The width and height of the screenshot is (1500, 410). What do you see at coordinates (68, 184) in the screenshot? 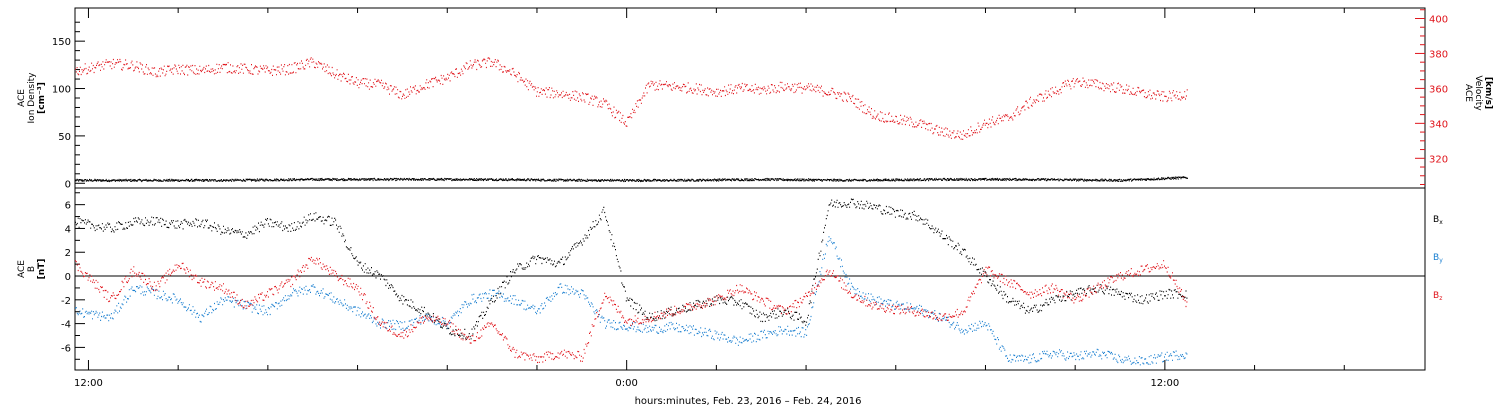
I see `y-tick-label-left: 0` at bounding box center [68, 184].